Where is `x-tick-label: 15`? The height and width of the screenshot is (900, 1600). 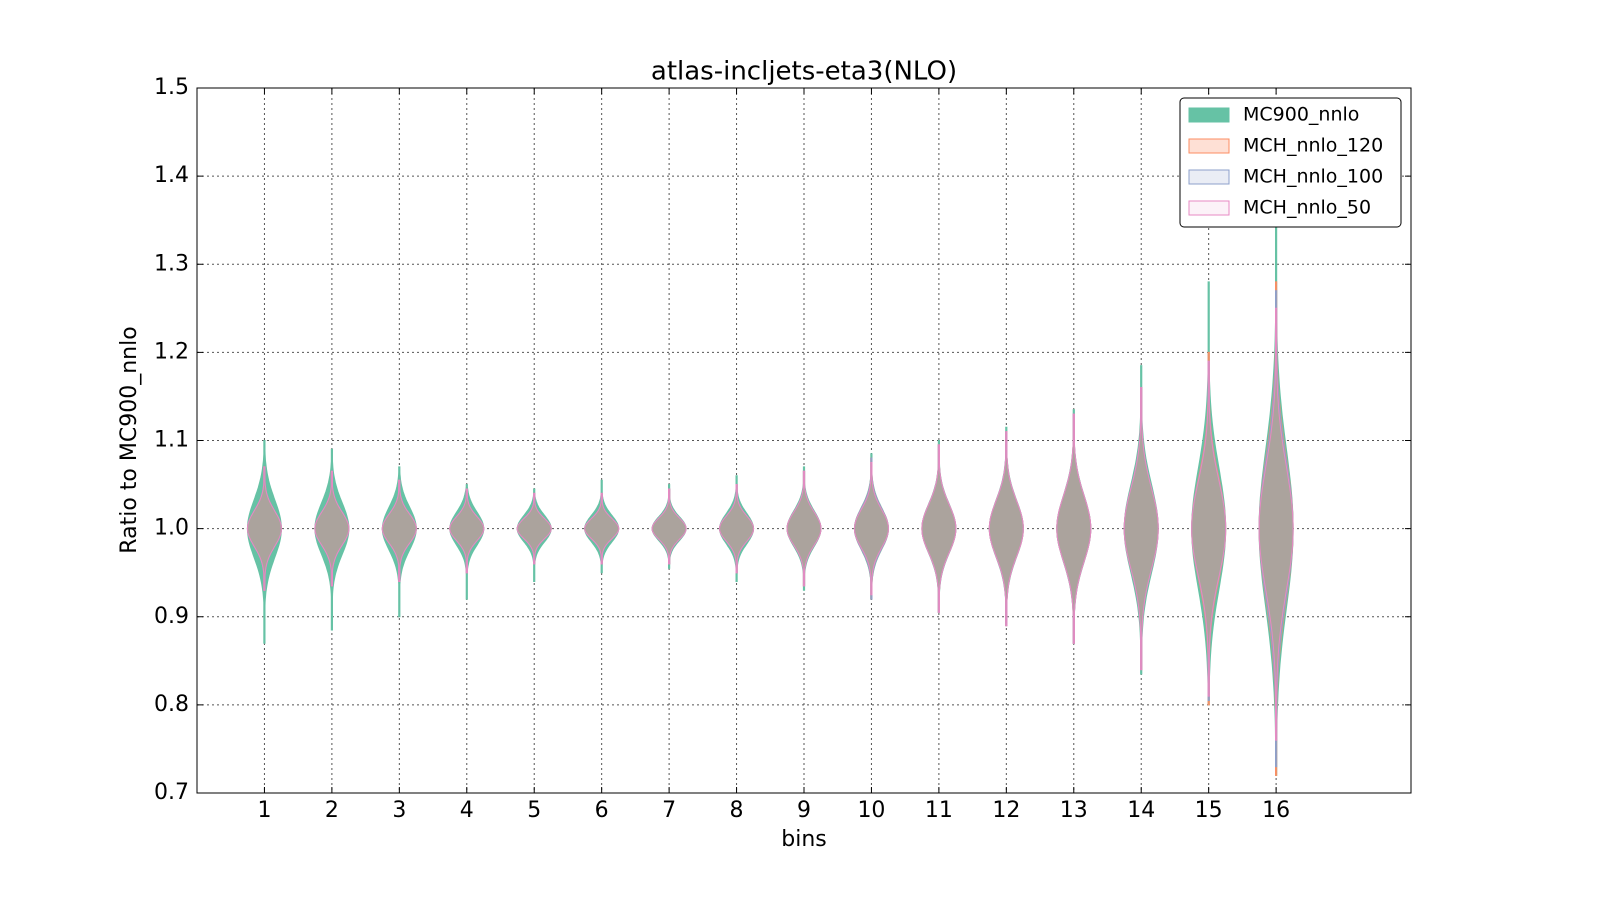 x-tick-label: 15 is located at coordinates (1209, 810).